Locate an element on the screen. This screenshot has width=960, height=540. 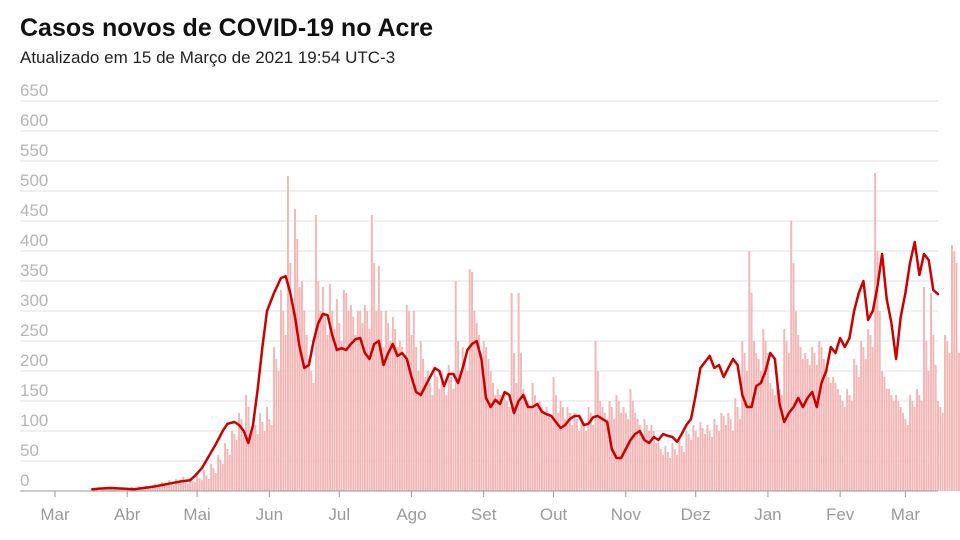
y-tick-label: 450 is located at coordinates (34, 210).